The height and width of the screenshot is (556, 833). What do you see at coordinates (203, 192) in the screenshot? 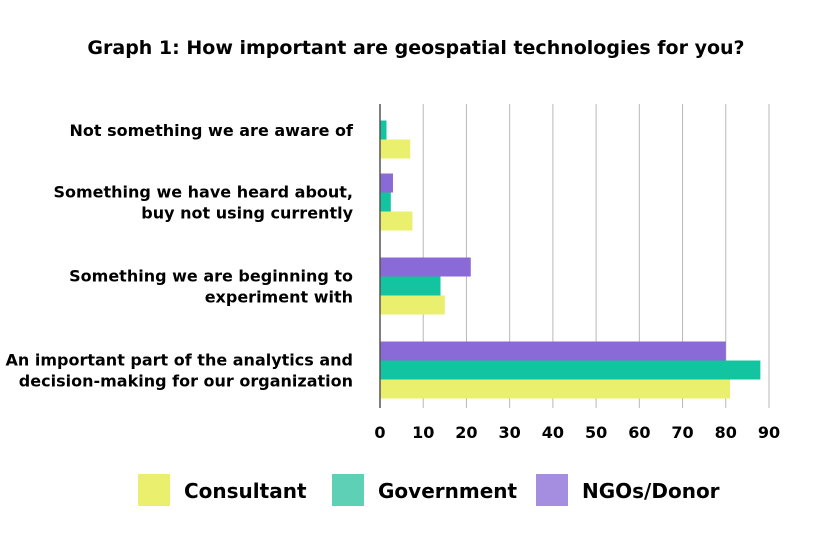
I see `category-label: Something we have heard about,` at bounding box center [203, 192].